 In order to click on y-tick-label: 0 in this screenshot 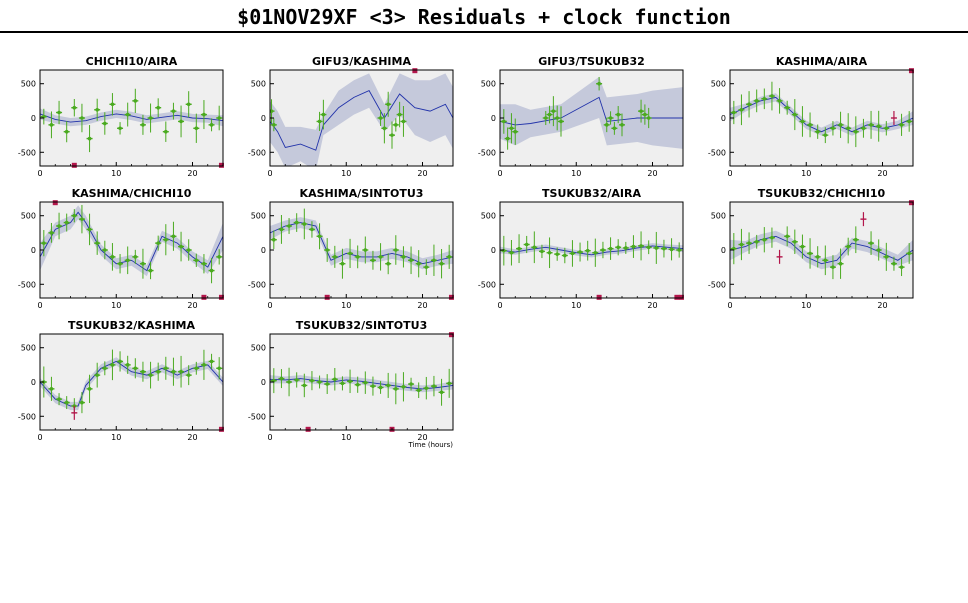, I will do `click(33, 250)`.